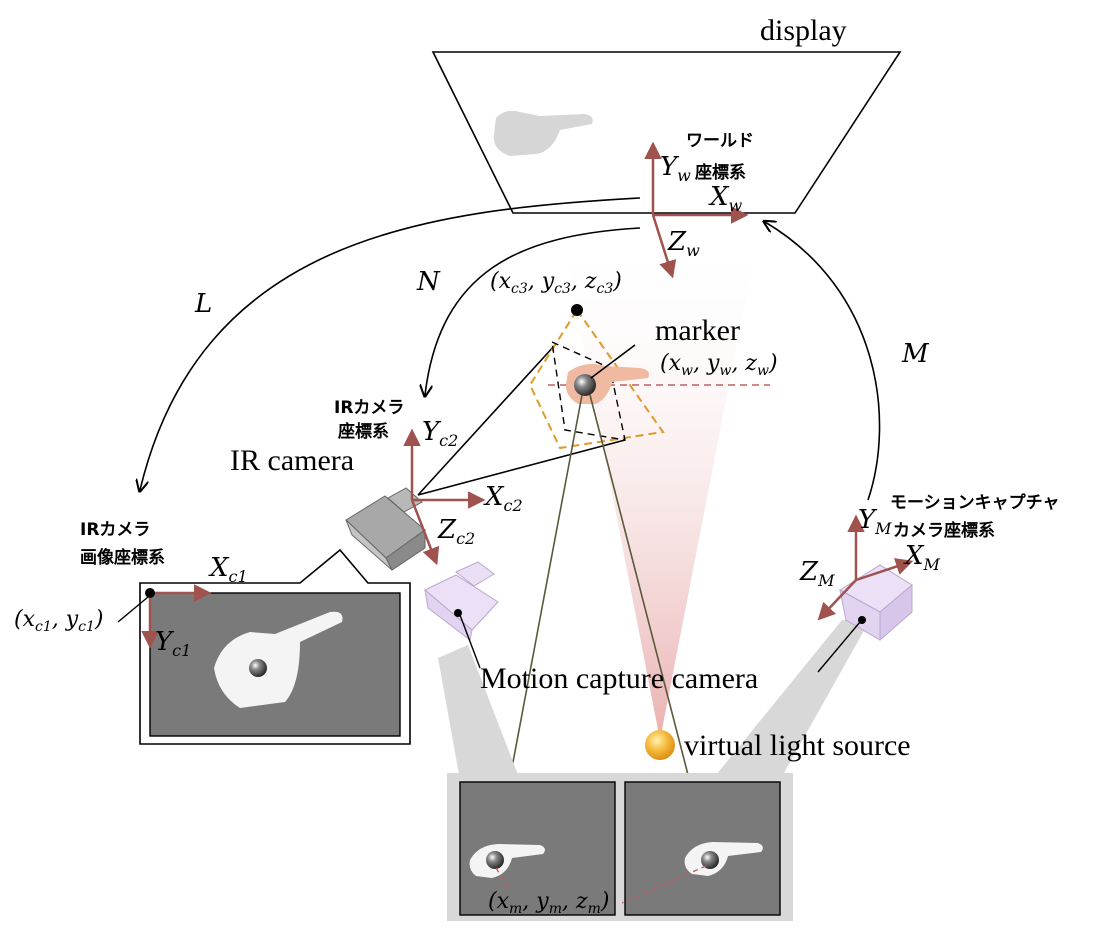 Image resolution: width=1115 pixels, height=941 pixels. What do you see at coordinates (876, 603) in the screenshot?
I see `mocap-camera-right-icon` at bounding box center [876, 603].